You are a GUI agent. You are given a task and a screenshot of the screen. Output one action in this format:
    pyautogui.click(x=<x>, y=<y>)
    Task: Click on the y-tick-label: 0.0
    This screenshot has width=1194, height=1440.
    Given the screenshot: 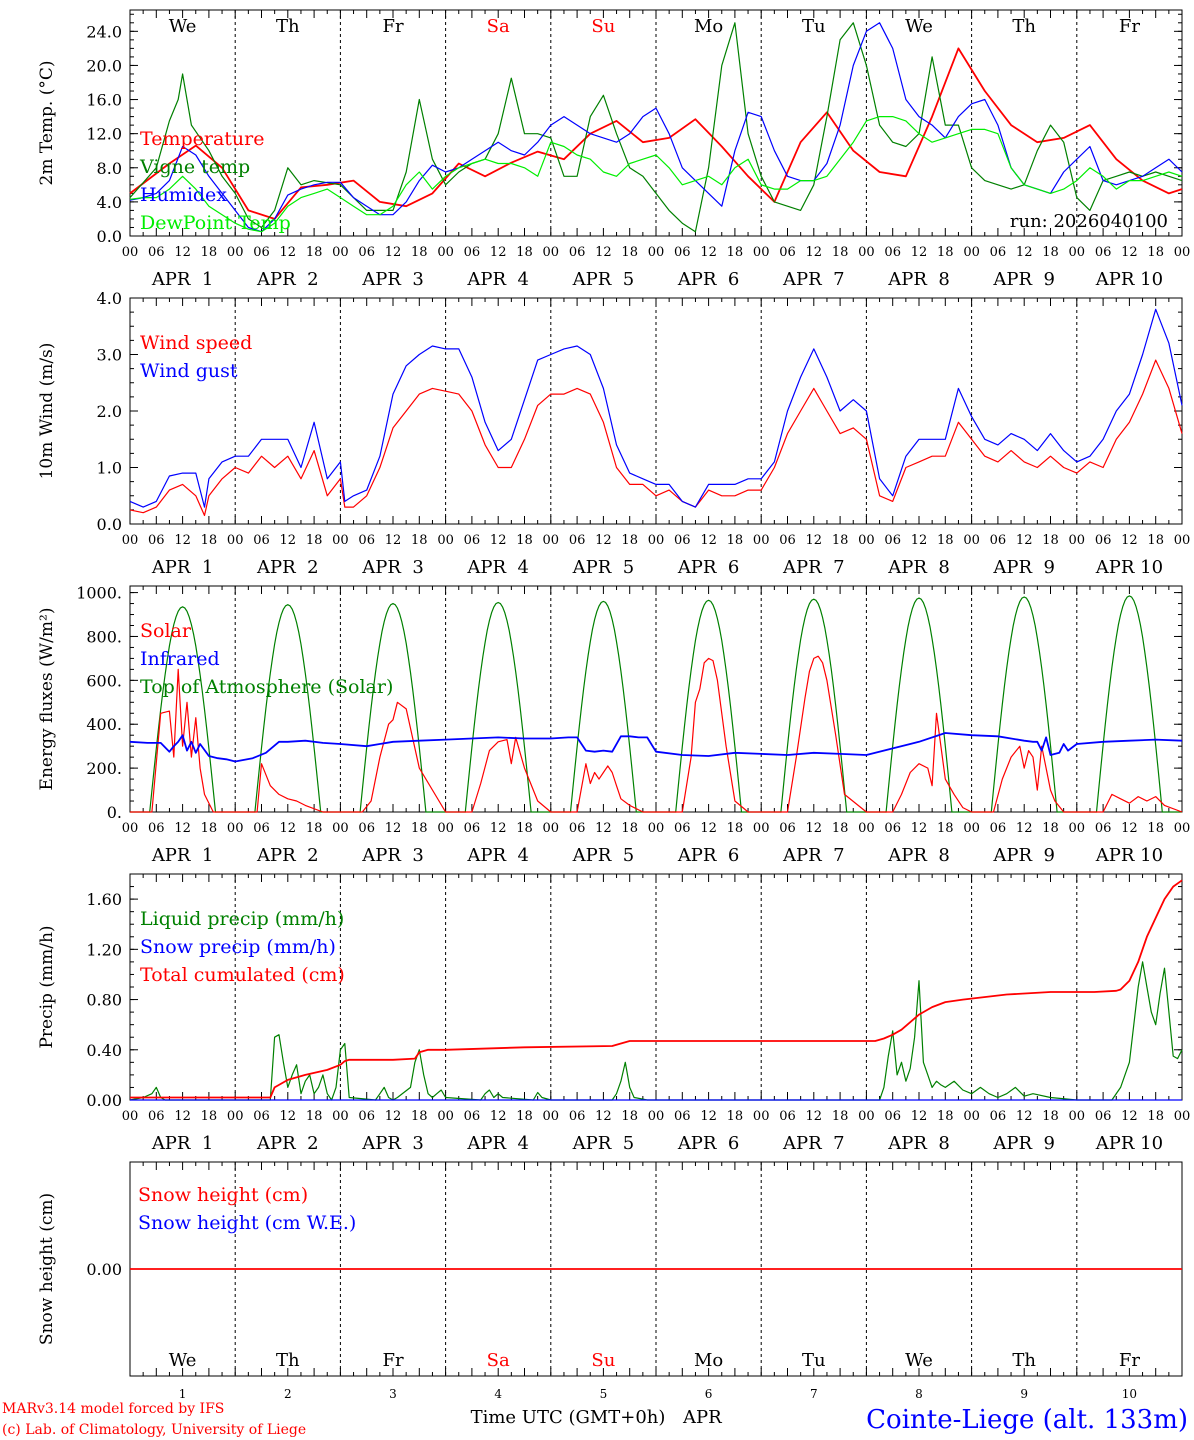 What is the action you would take?
    pyautogui.click(x=109, y=236)
    